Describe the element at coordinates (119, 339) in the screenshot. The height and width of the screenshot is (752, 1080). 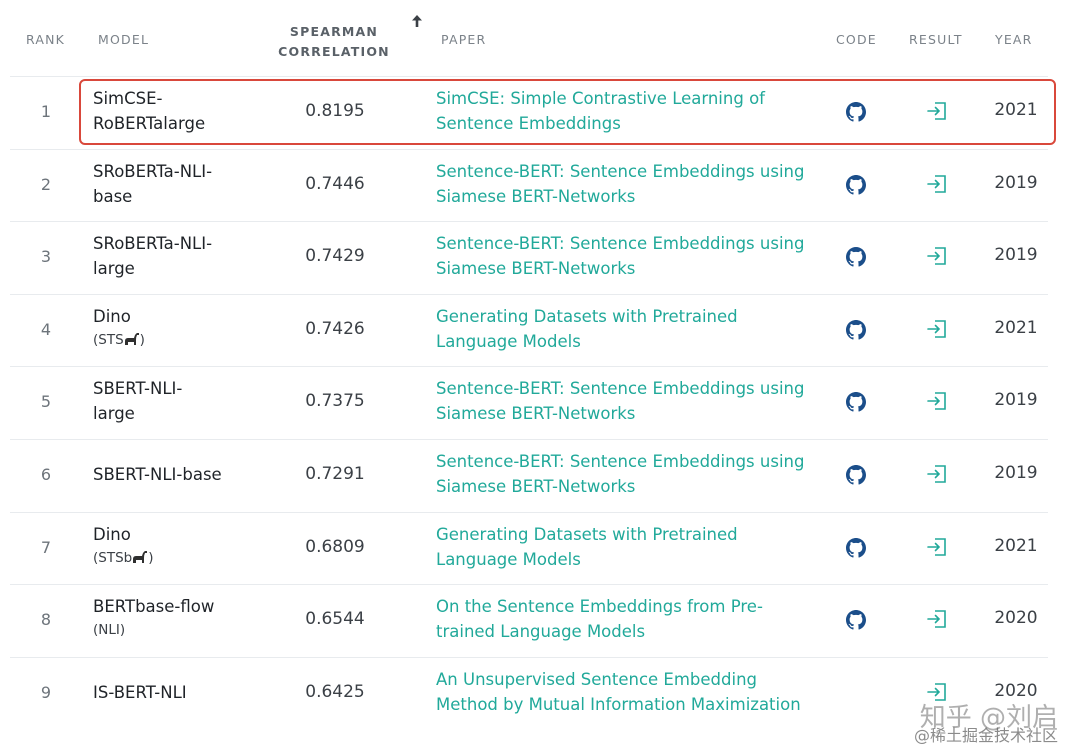
I see `model-subtitle: (STS)` at that location.